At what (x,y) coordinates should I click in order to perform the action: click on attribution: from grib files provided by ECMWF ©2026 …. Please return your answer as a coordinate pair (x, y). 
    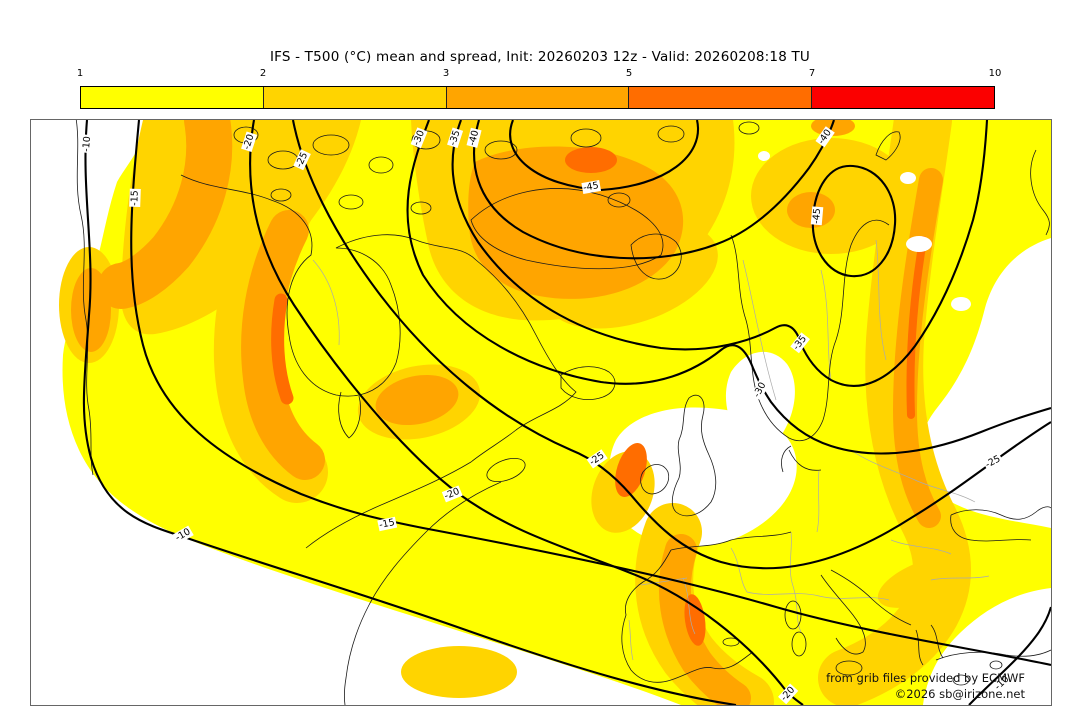
    Looking at the image, I should click on (925, 686).